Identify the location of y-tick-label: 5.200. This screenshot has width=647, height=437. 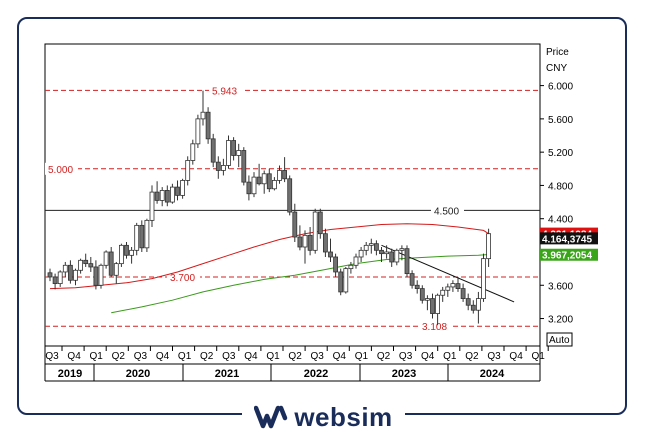
(560, 153).